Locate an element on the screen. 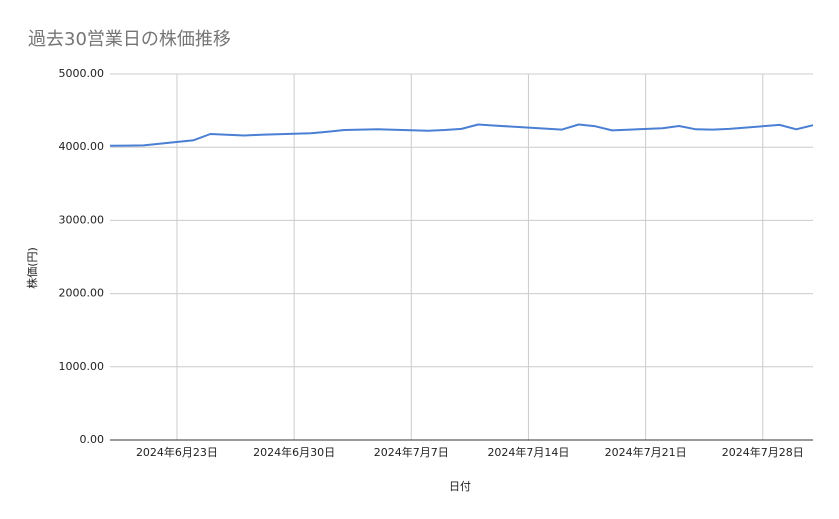 This screenshot has width=839, height=519. x-tick-label: 2024年7月14日 is located at coordinates (528, 452).